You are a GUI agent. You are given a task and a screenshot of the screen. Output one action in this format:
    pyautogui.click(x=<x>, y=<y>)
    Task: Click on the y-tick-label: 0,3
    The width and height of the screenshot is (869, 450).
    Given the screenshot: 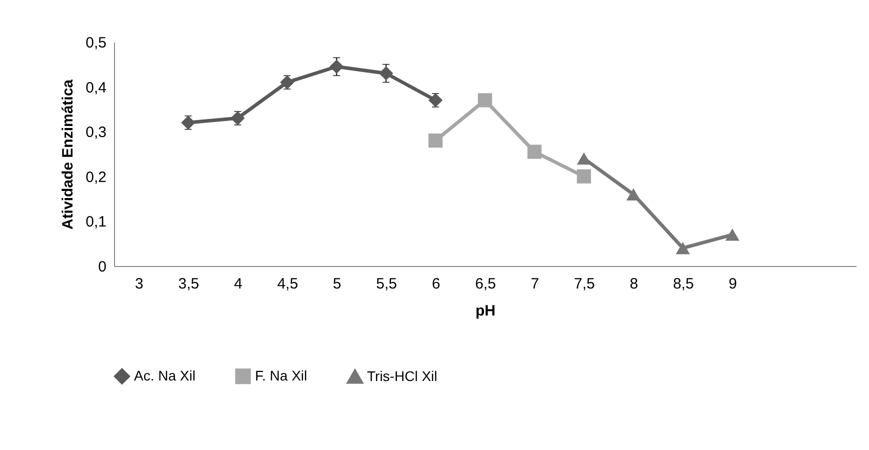 What is the action you would take?
    pyautogui.click(x=96, y=133)
    